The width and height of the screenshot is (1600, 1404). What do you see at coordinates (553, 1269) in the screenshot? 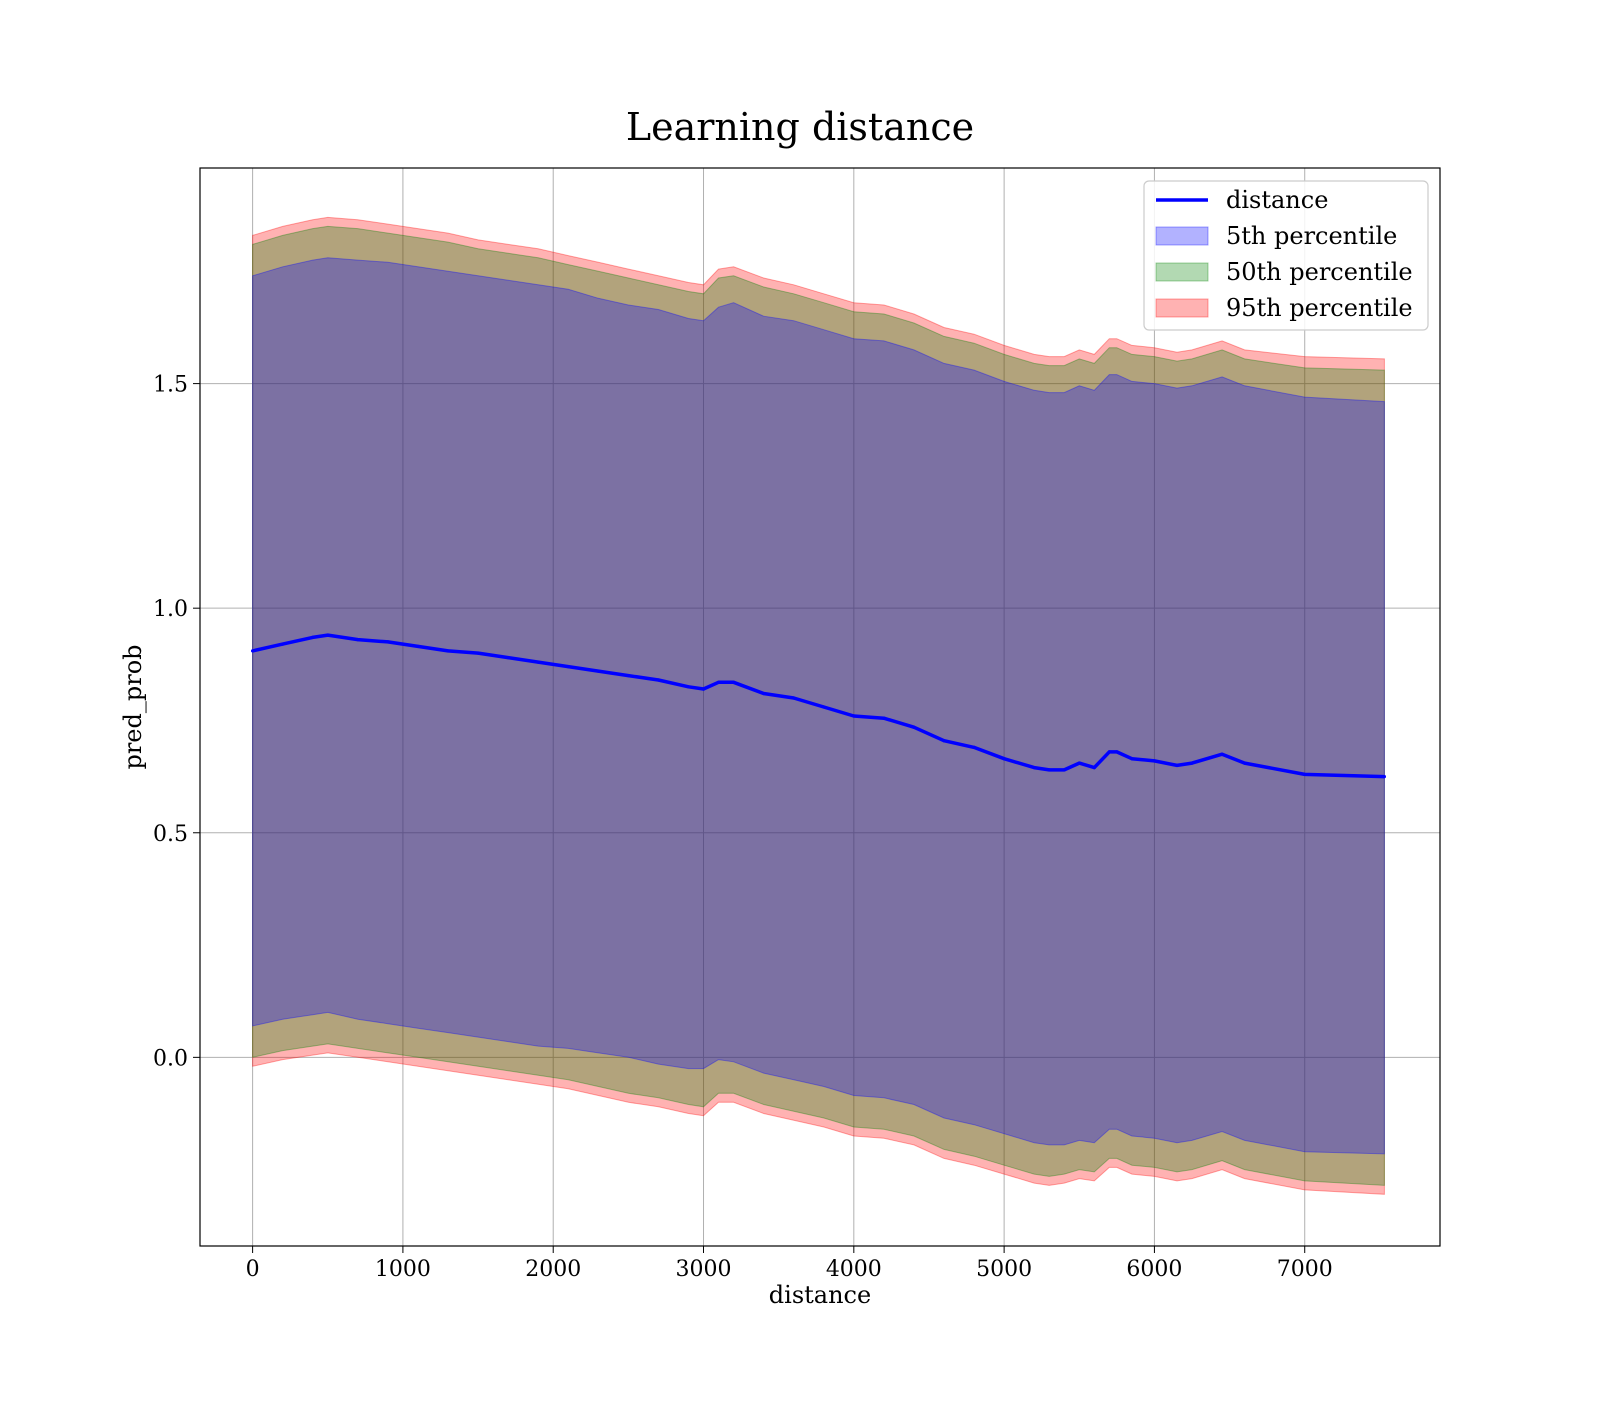
I see `x-tick-label: 2000` at bounding box center [553, 1269].